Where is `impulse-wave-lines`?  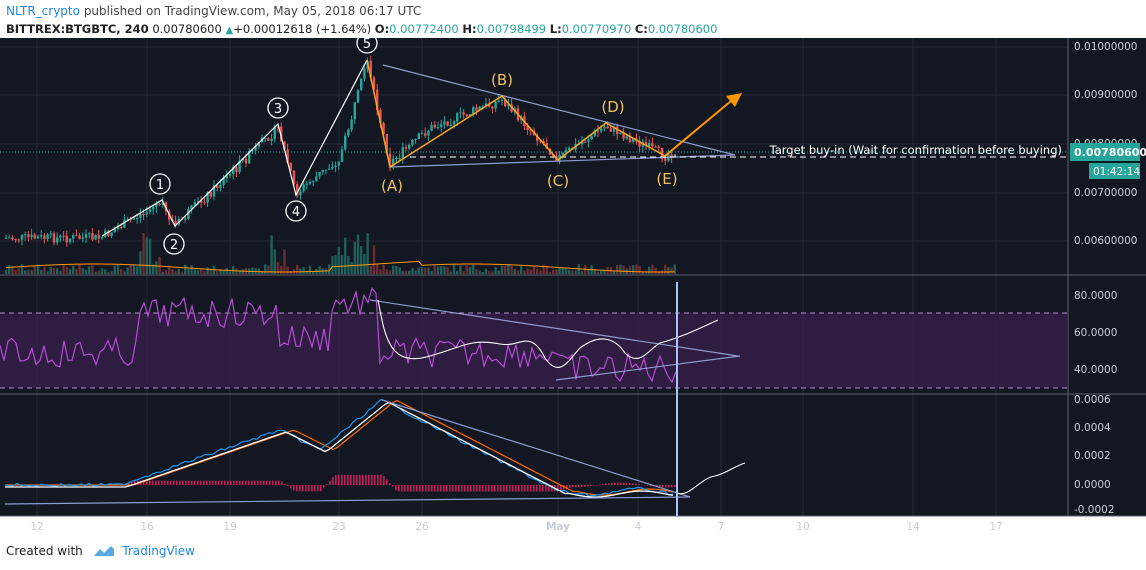 impulse-wave-lines is located at coordinates (234, 148).